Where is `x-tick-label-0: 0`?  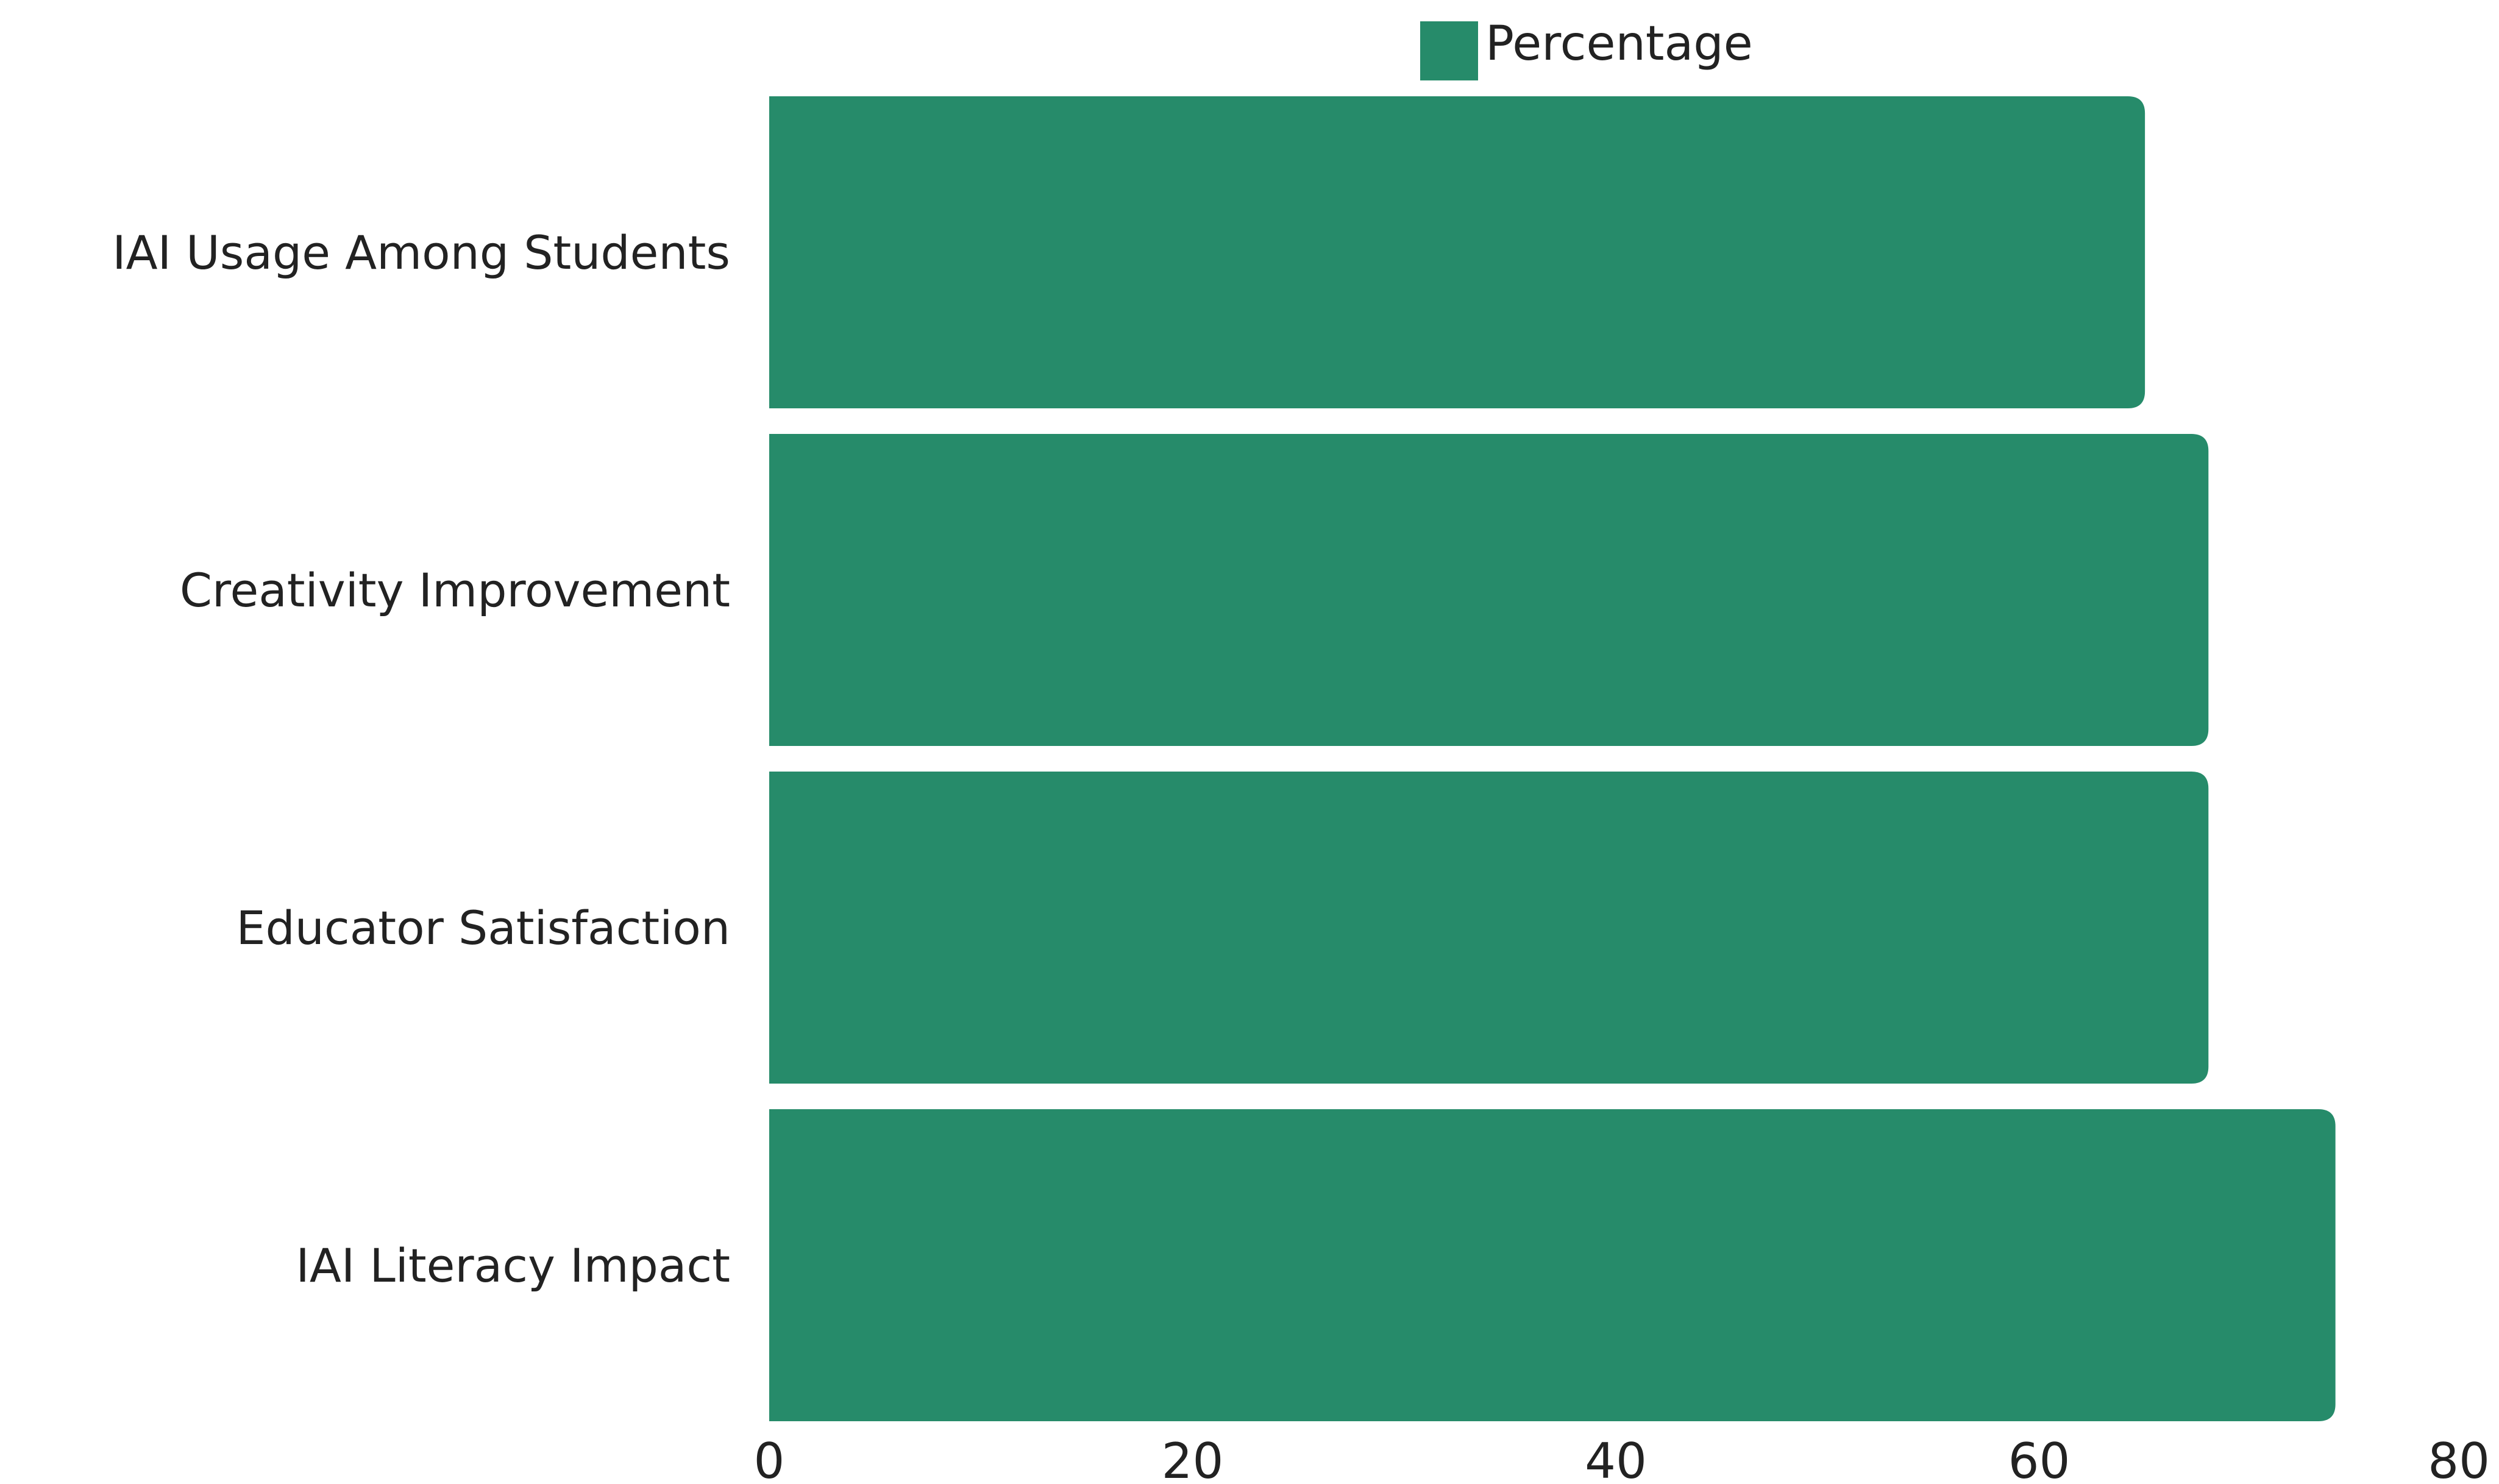 x-tick-label-0: 0 is located at coordinates (769, 1458).